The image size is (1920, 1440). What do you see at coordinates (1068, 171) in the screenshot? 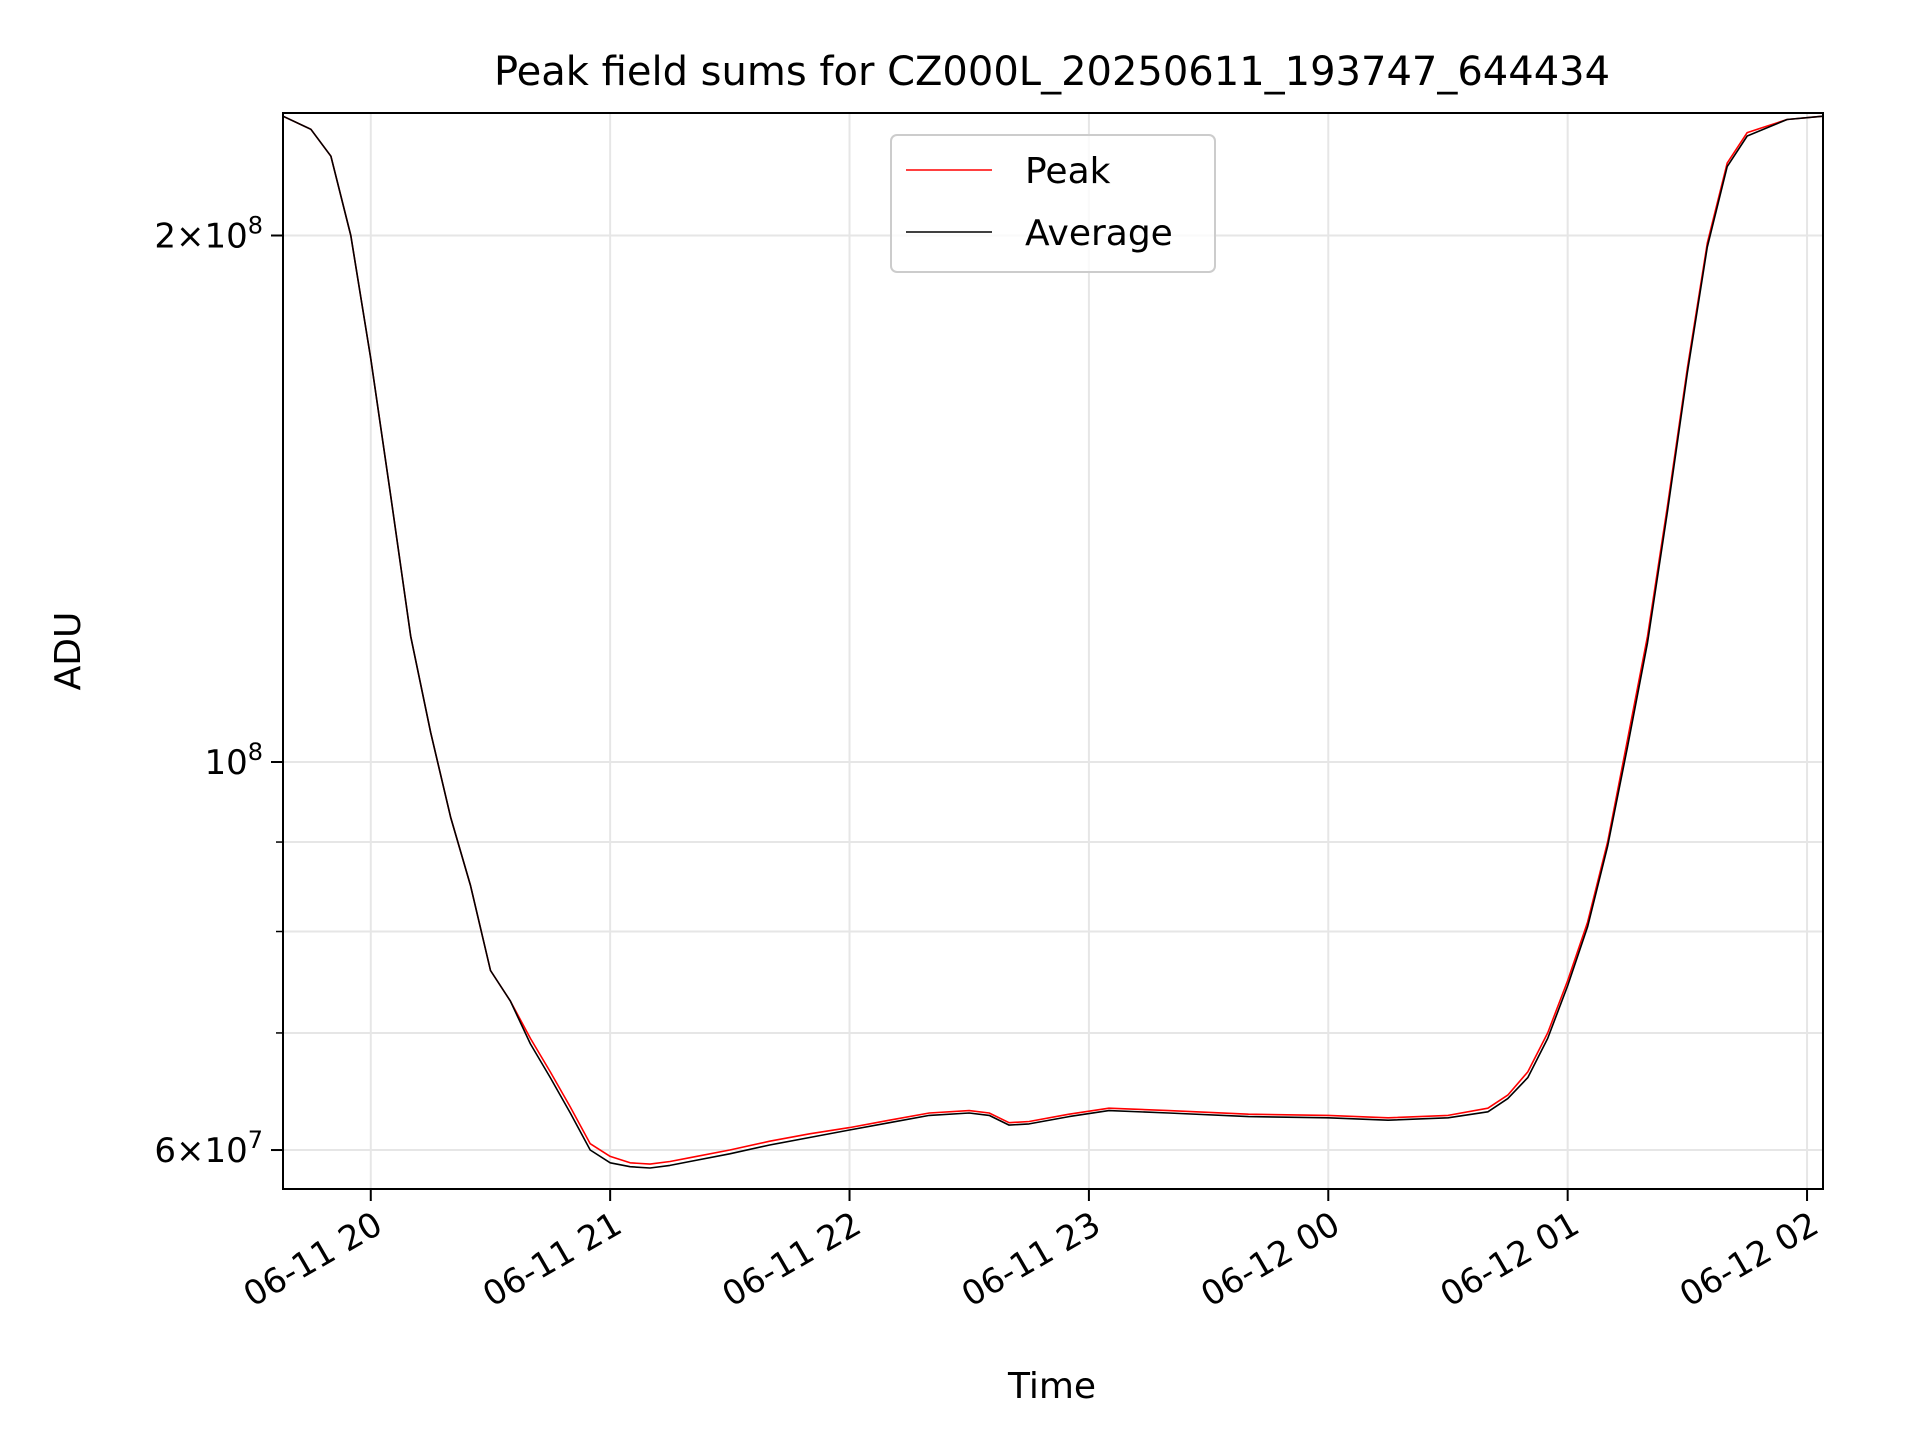
I see `legend-peak-label: Peak` at bounding box center [1068, 171].